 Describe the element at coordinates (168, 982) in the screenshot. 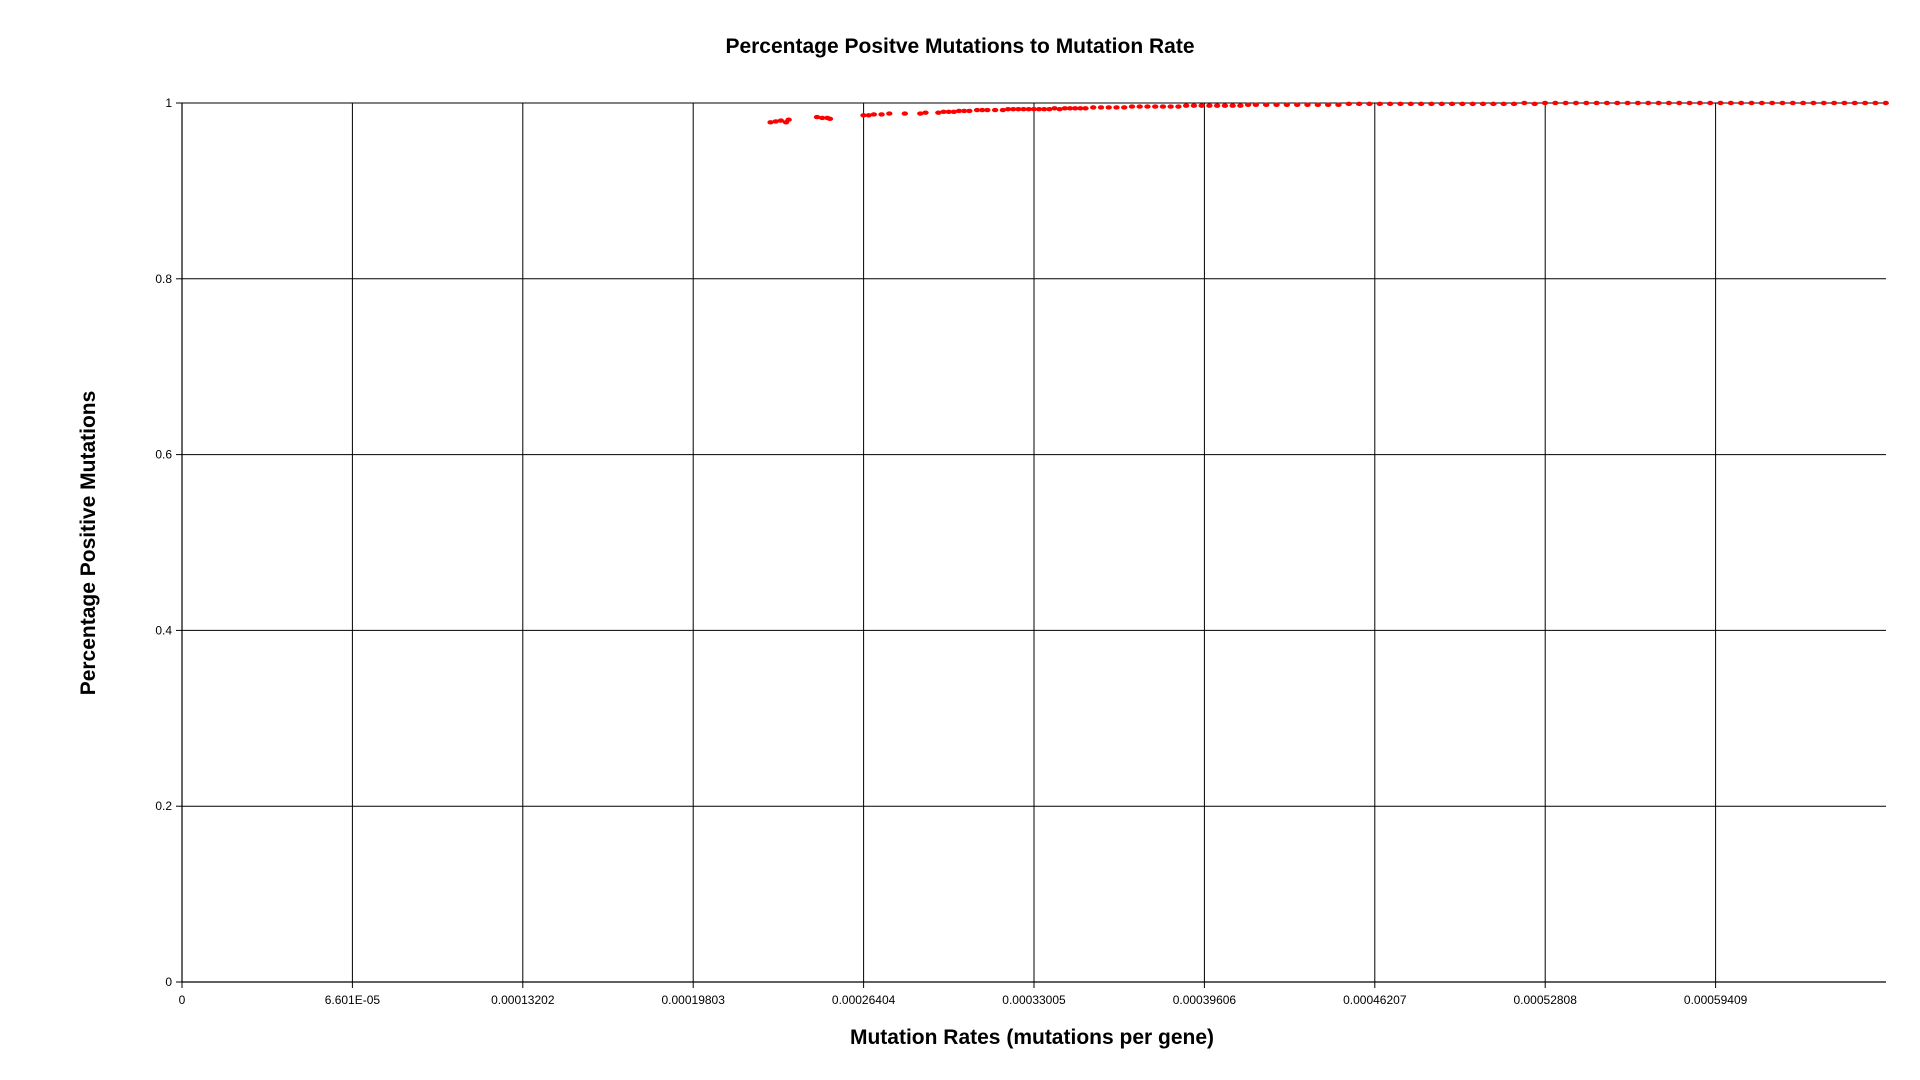

I see `y-tick-label: 0` at that location.